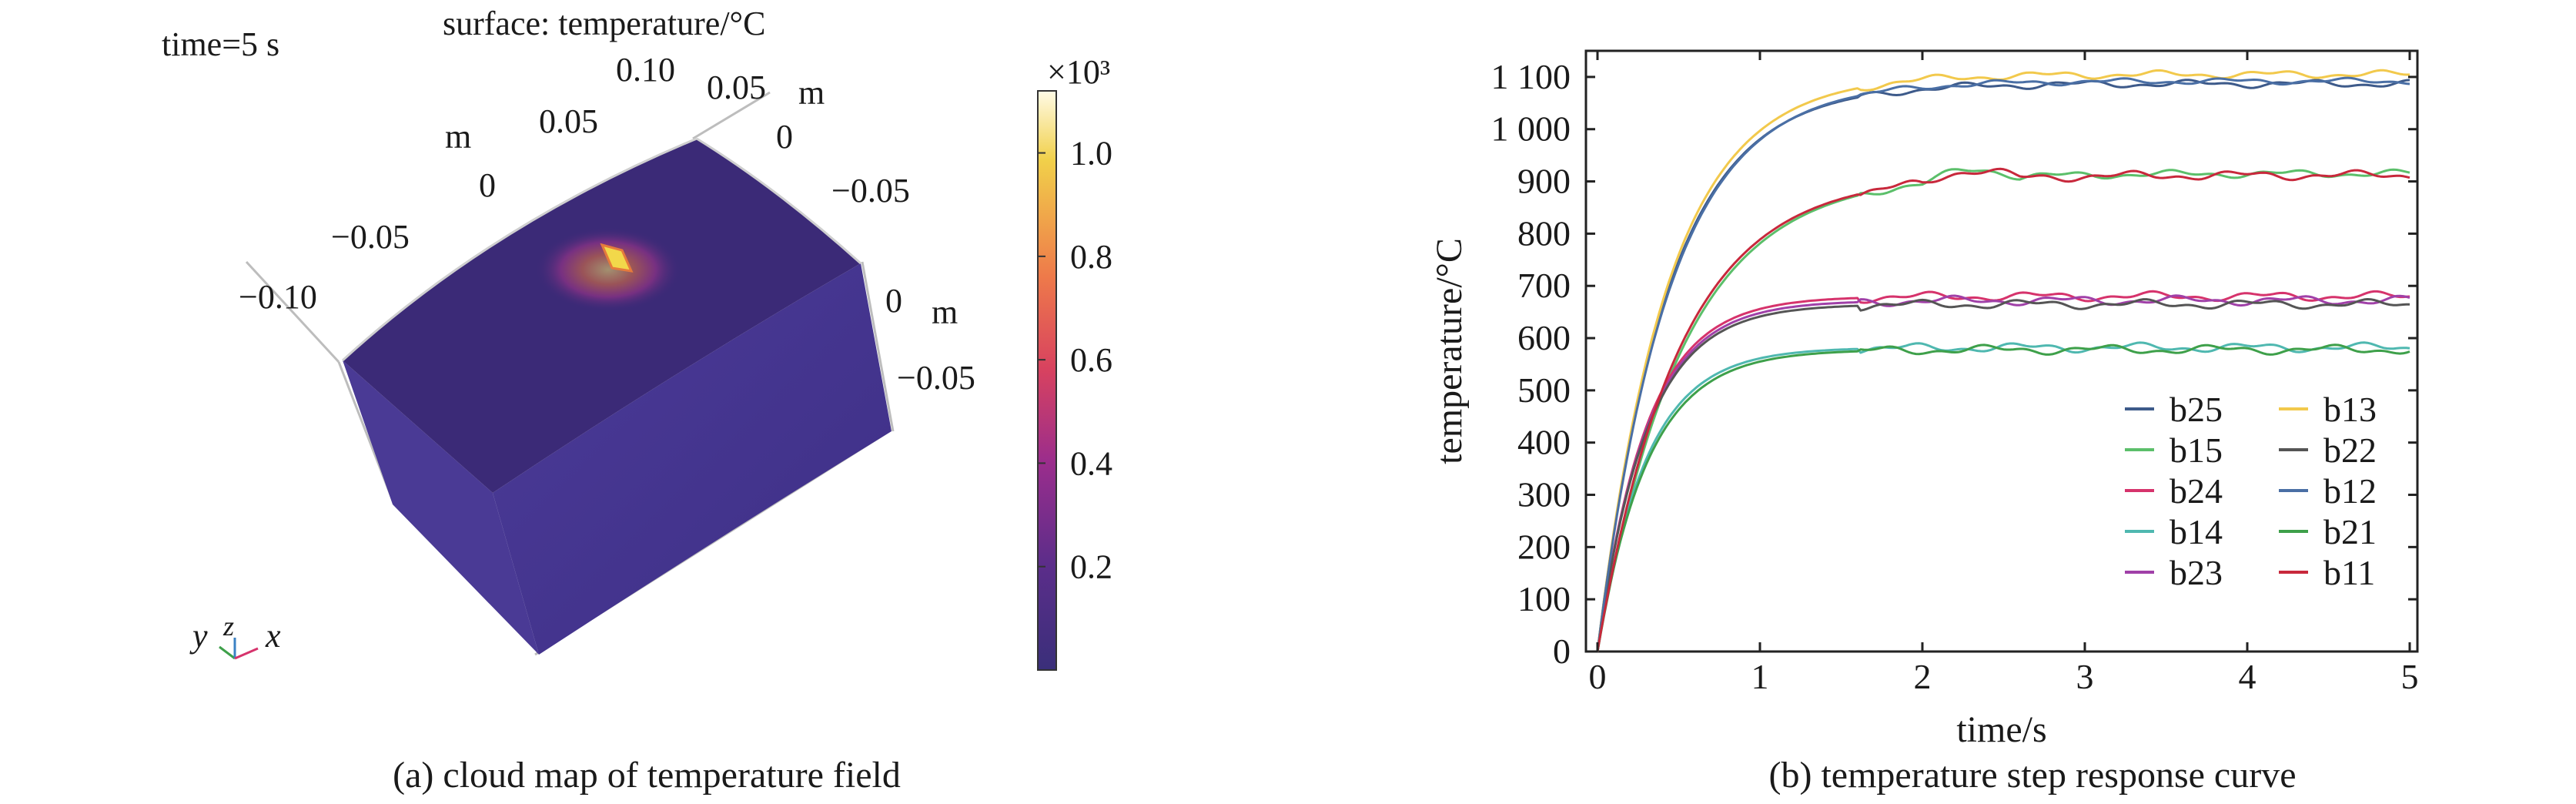 This screenshot has width=2576, height=804. What do you see at coordinates (2001, 729) in the screenshot?
I see `x-axis-label: time/s` at bounding box center [2001, 729].